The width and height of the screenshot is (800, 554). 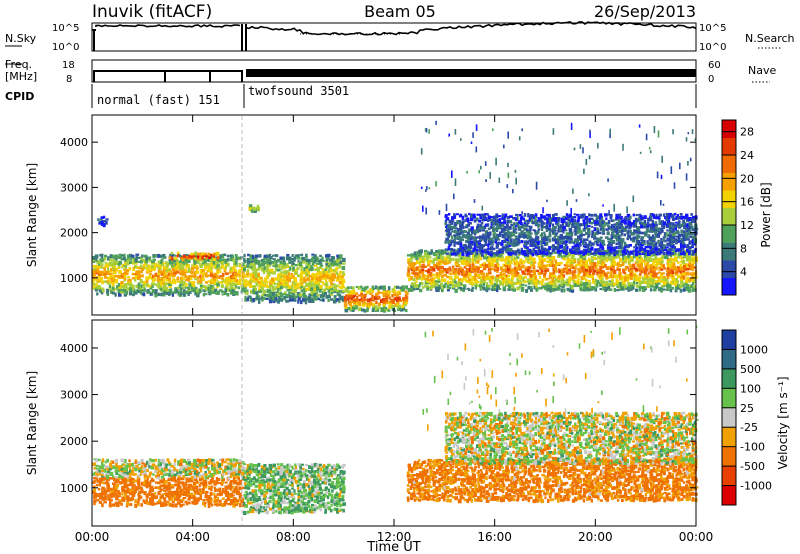 I want to click on colorbar-swatch, so click(x=729, y=199).